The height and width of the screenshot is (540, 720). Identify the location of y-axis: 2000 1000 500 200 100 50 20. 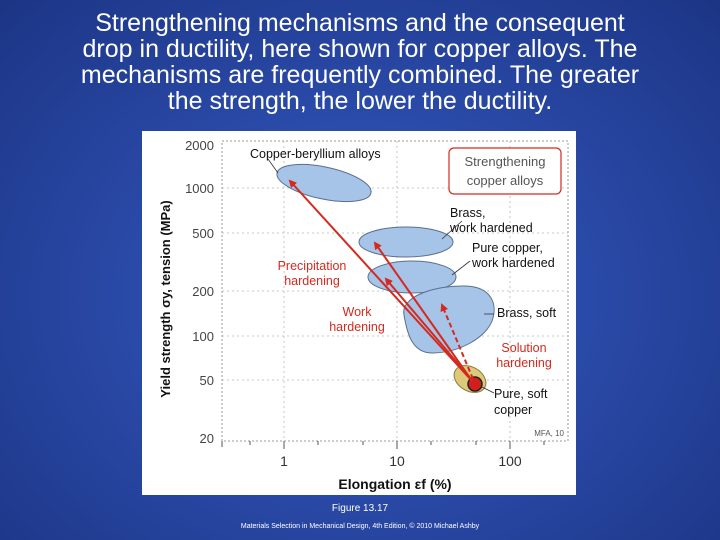
(199, 292).